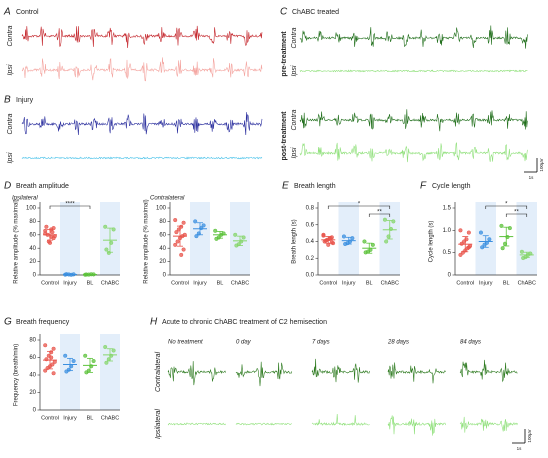 The width and height of the screenshot is (548, 458). What do you see at coordinates (158, 424) in the screenshot?
I see `row-label: Ipsilateral` at bounding box center [158, 424].